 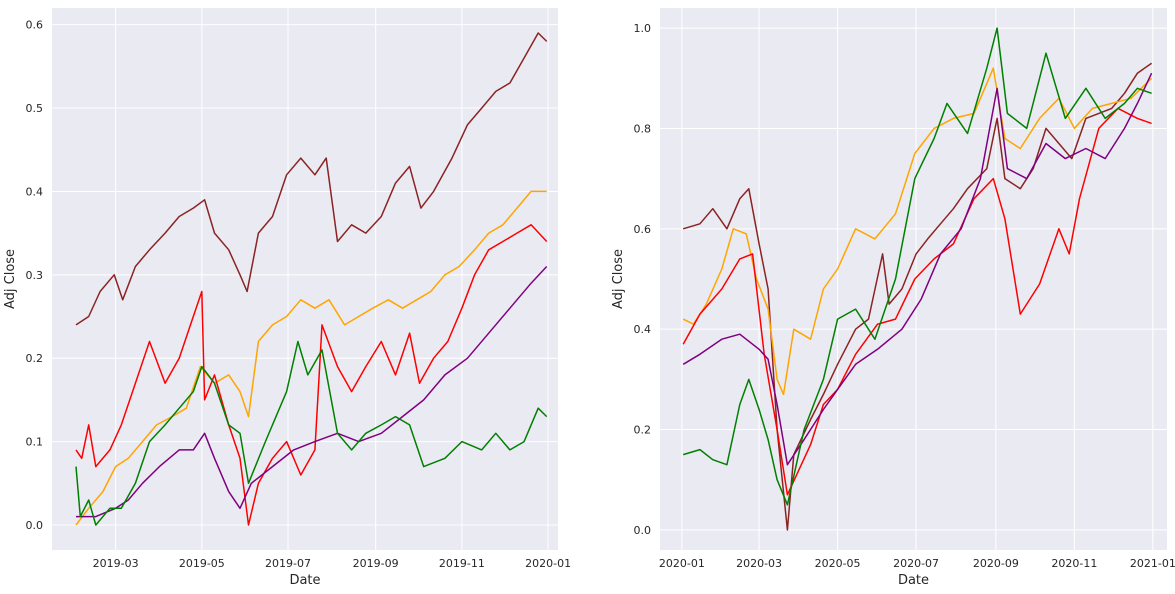 I want to click on x-tick-label: 2020-05, so click(x=838, y=563).